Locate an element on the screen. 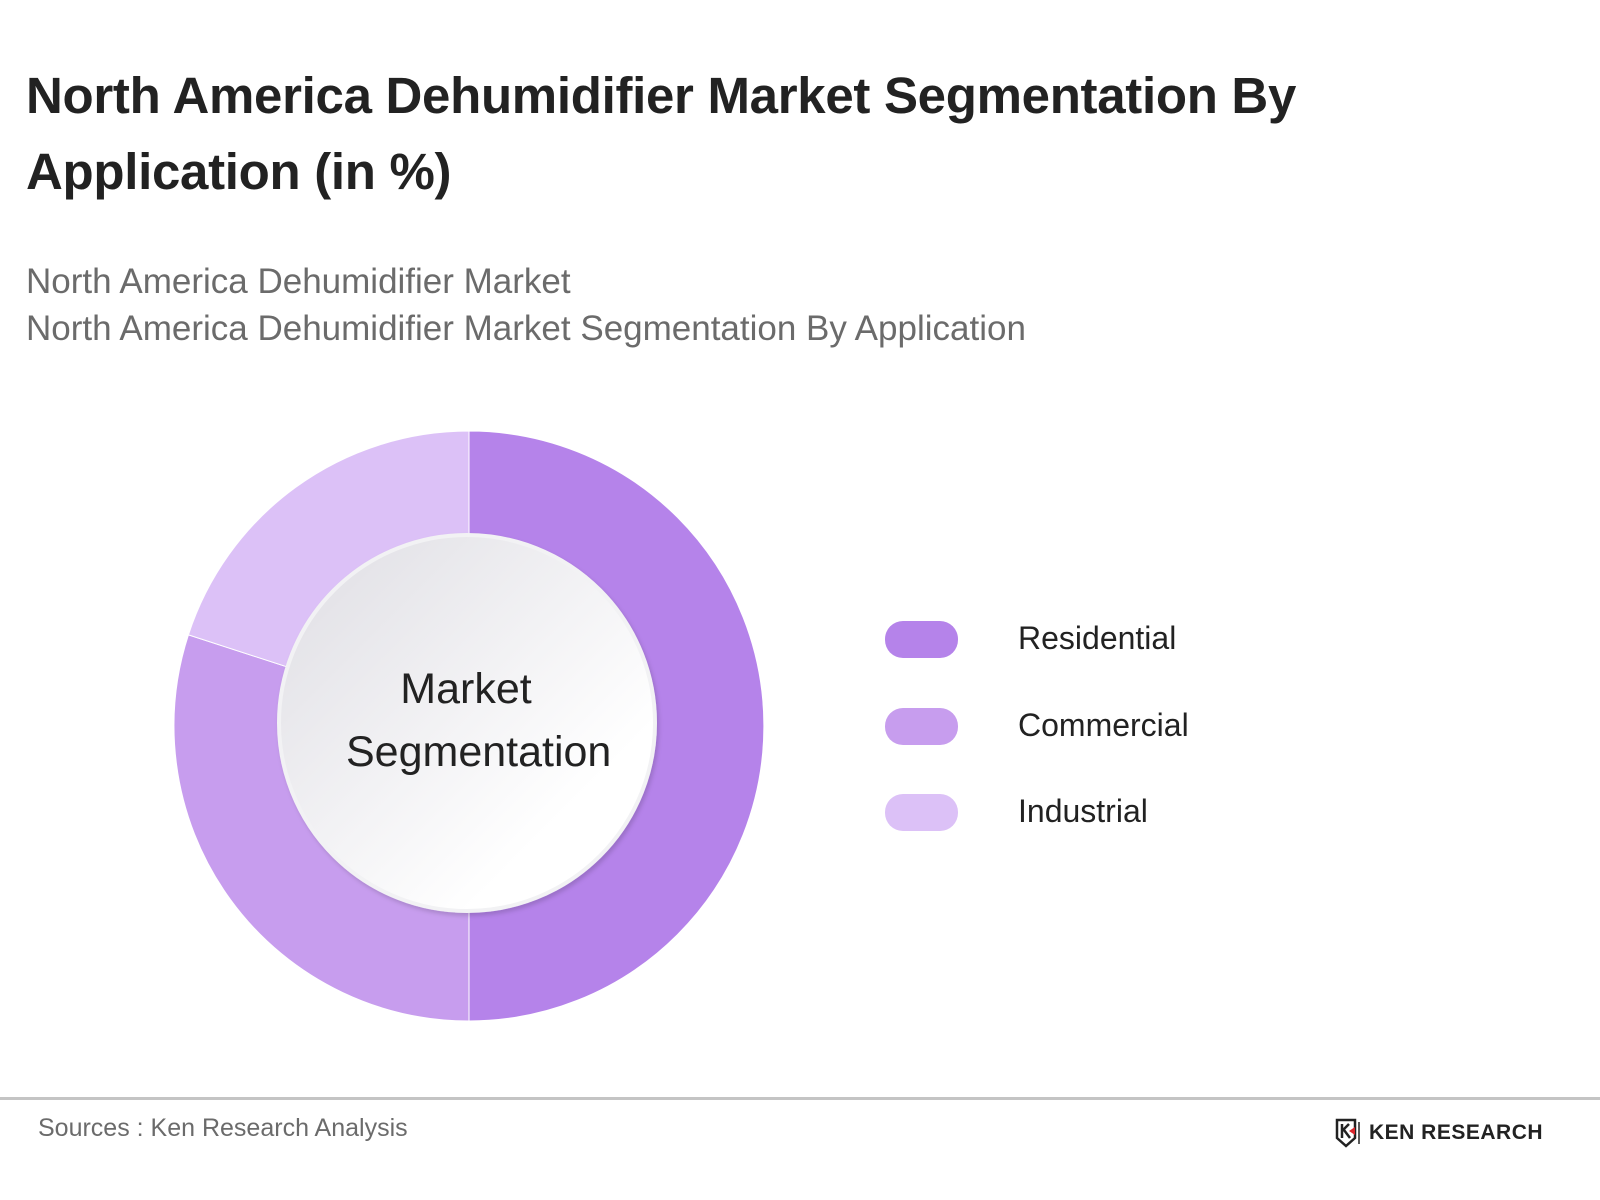  legend-label: Industrial is located at coordinates (1083, 811).